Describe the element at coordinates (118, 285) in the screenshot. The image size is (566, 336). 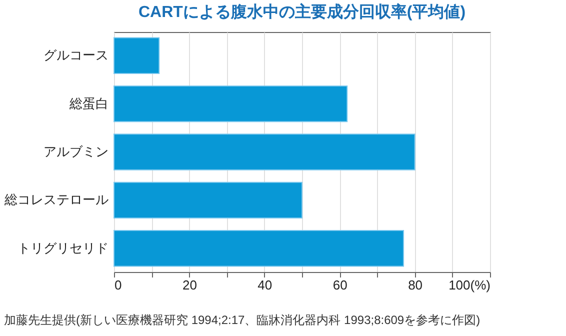
I see `x-tick-label: 0` at that location.